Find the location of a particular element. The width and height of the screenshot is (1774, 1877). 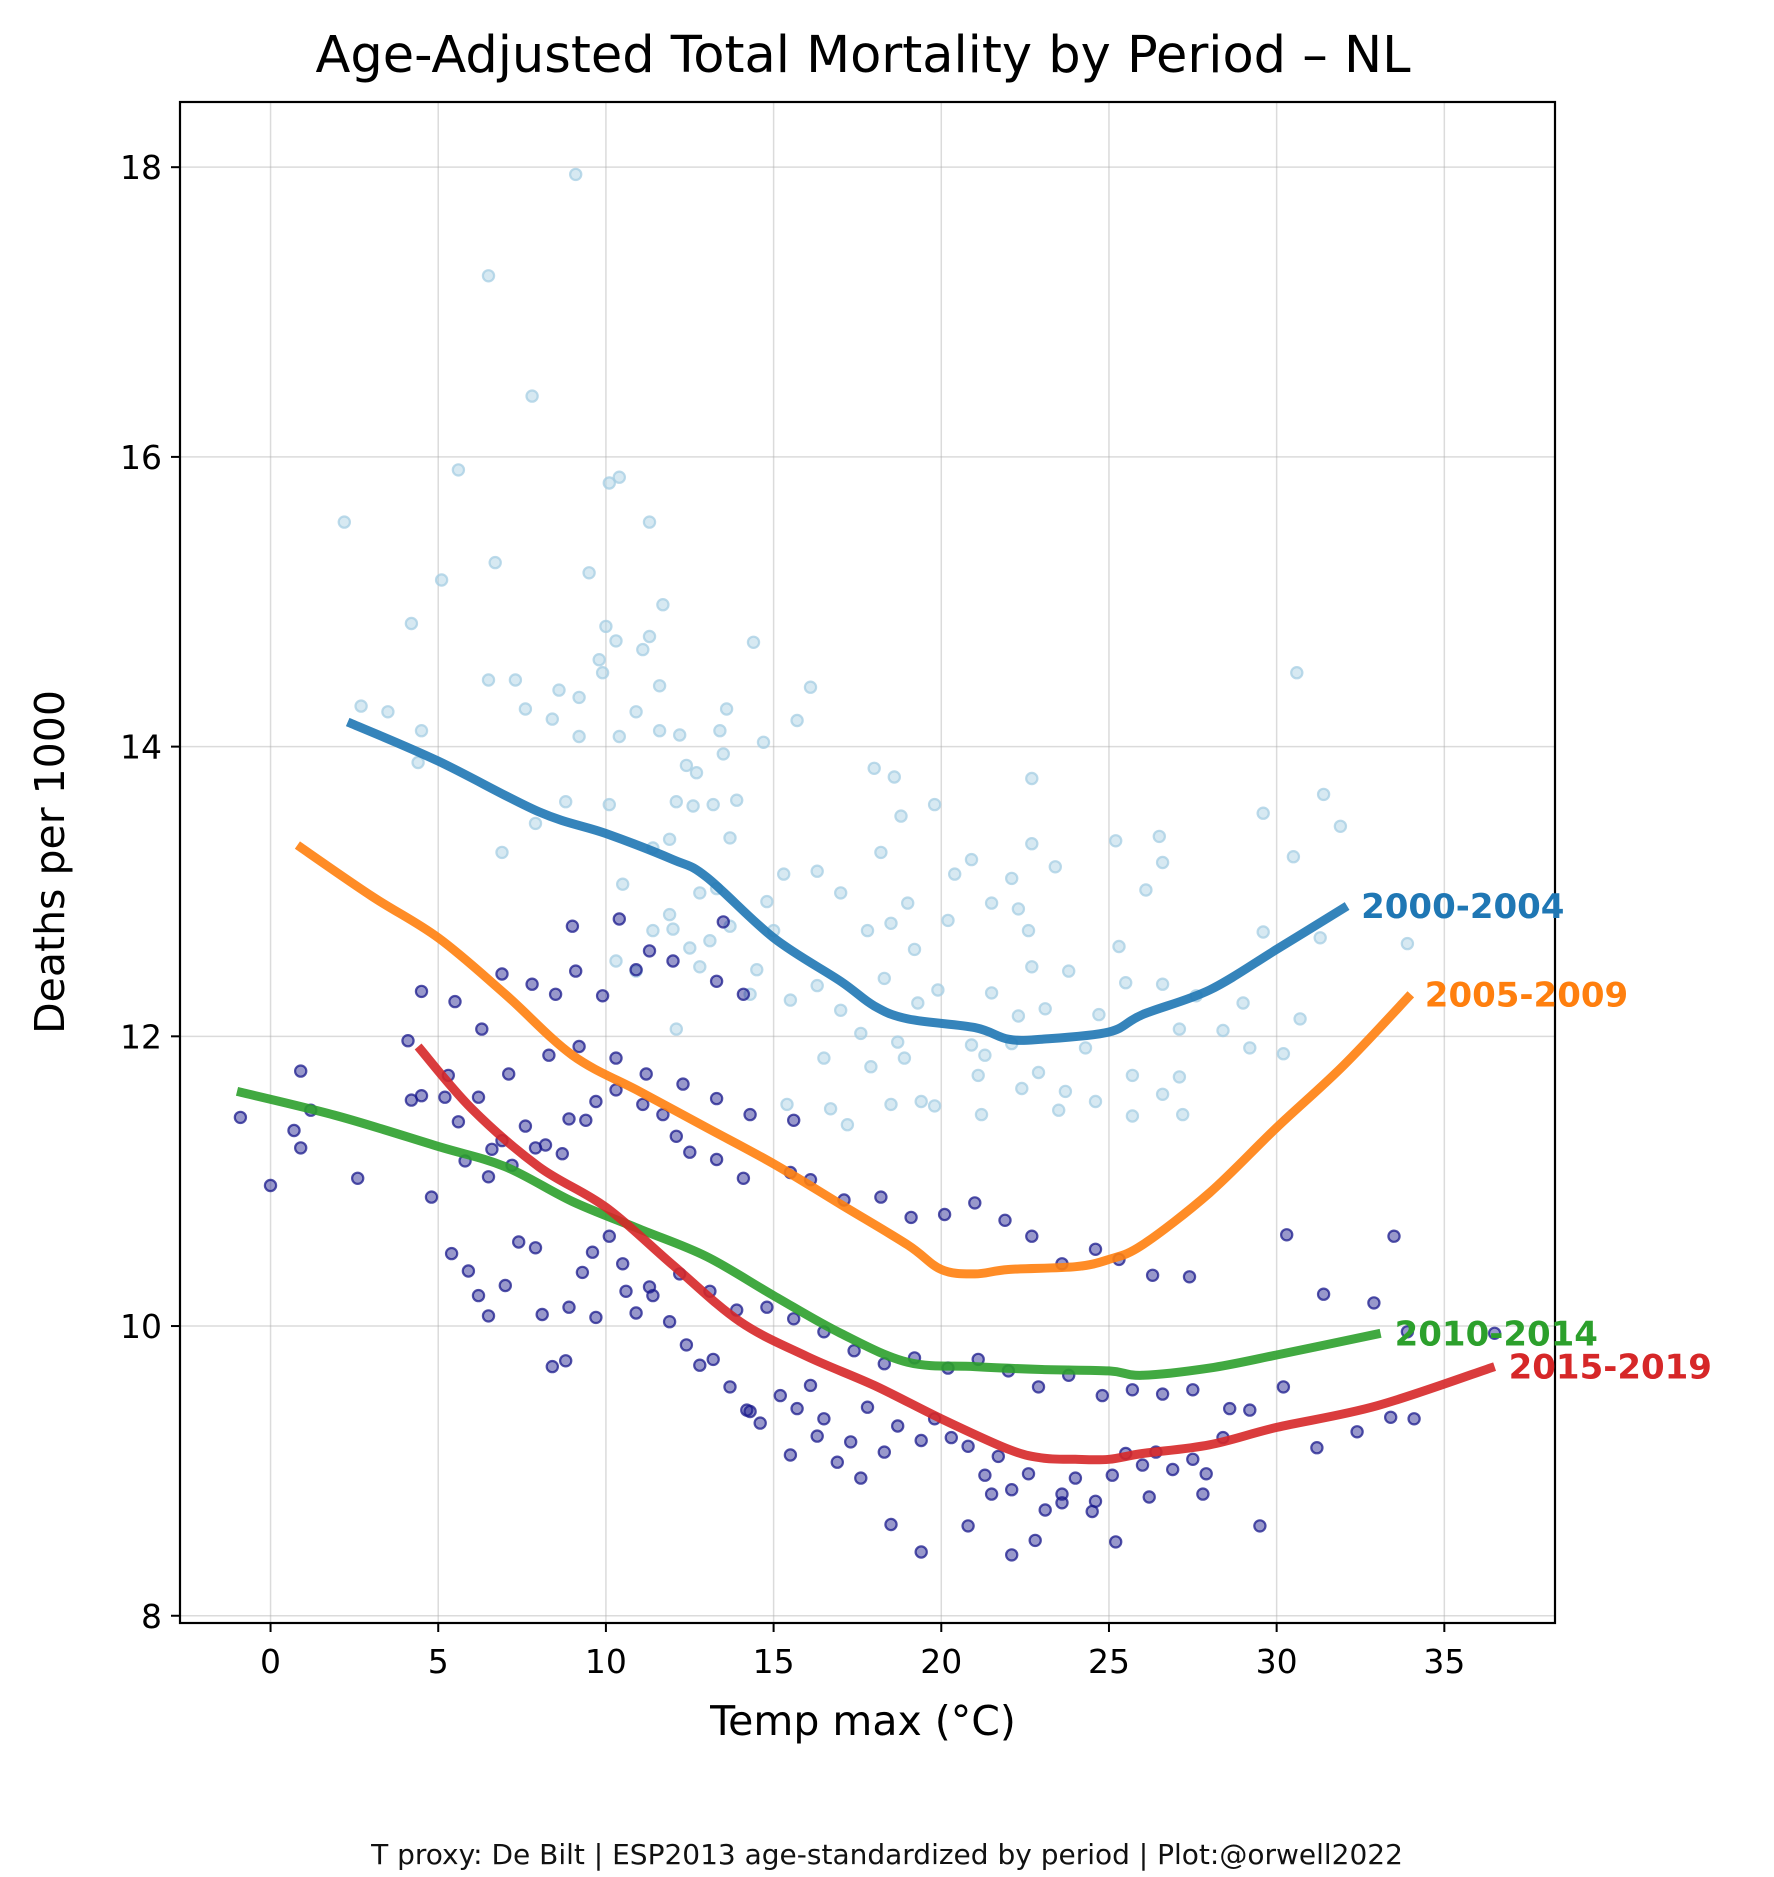

x-axis: 0 5 10 15 20 25 30 35 is located at coordinates (862, 1652).